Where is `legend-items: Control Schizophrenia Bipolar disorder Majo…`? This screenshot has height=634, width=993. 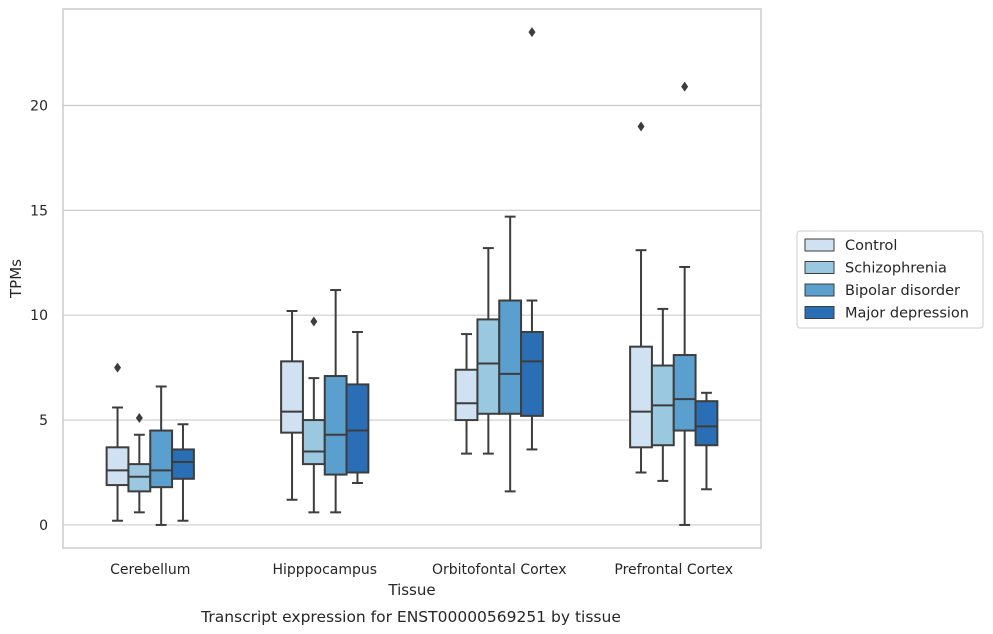 legend-items: Control Schizophrenia Bipolar disorder Majo… is located at coordinates (886, 280).